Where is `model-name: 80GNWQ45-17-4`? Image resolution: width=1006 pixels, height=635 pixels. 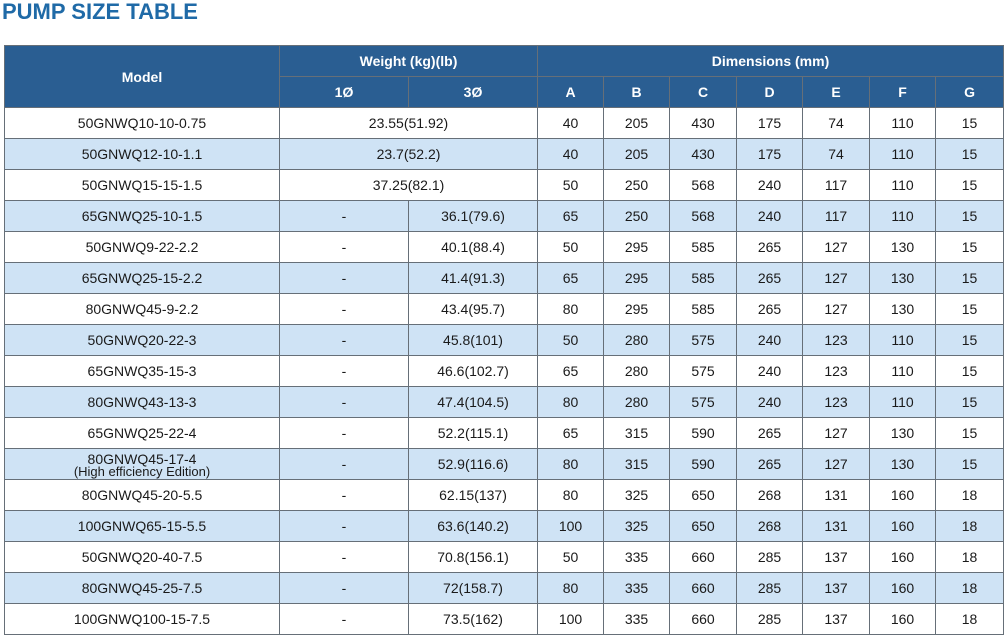
model-name: 80GNWQ45-17-4 is located at coordinates (142, 459).